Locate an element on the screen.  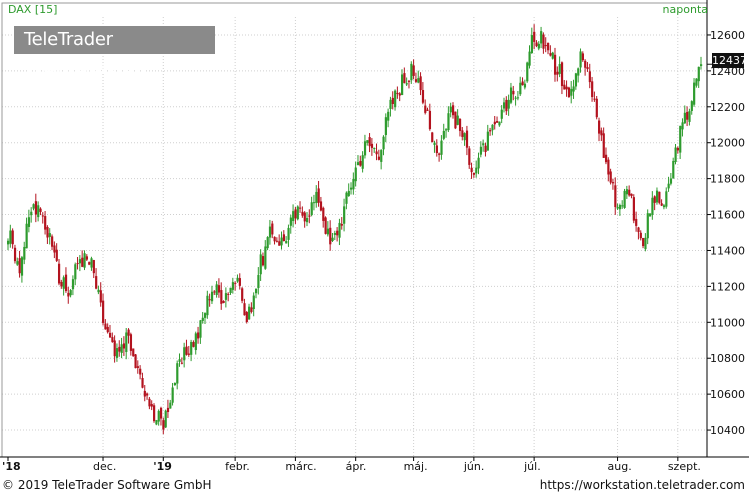
y-tick-label: 11600 is located at coordinates (727, 215).